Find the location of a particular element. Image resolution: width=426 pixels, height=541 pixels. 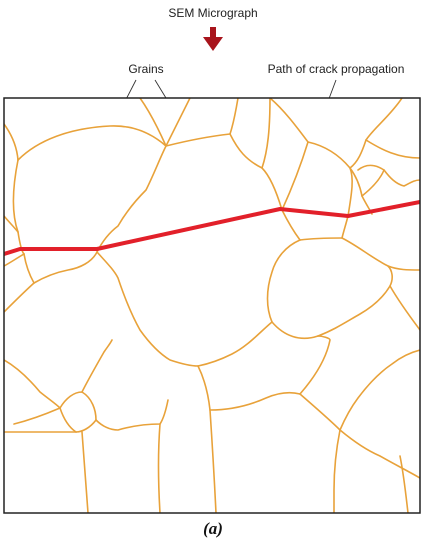

down-arrow-icon is located at coordinates (213, 39).